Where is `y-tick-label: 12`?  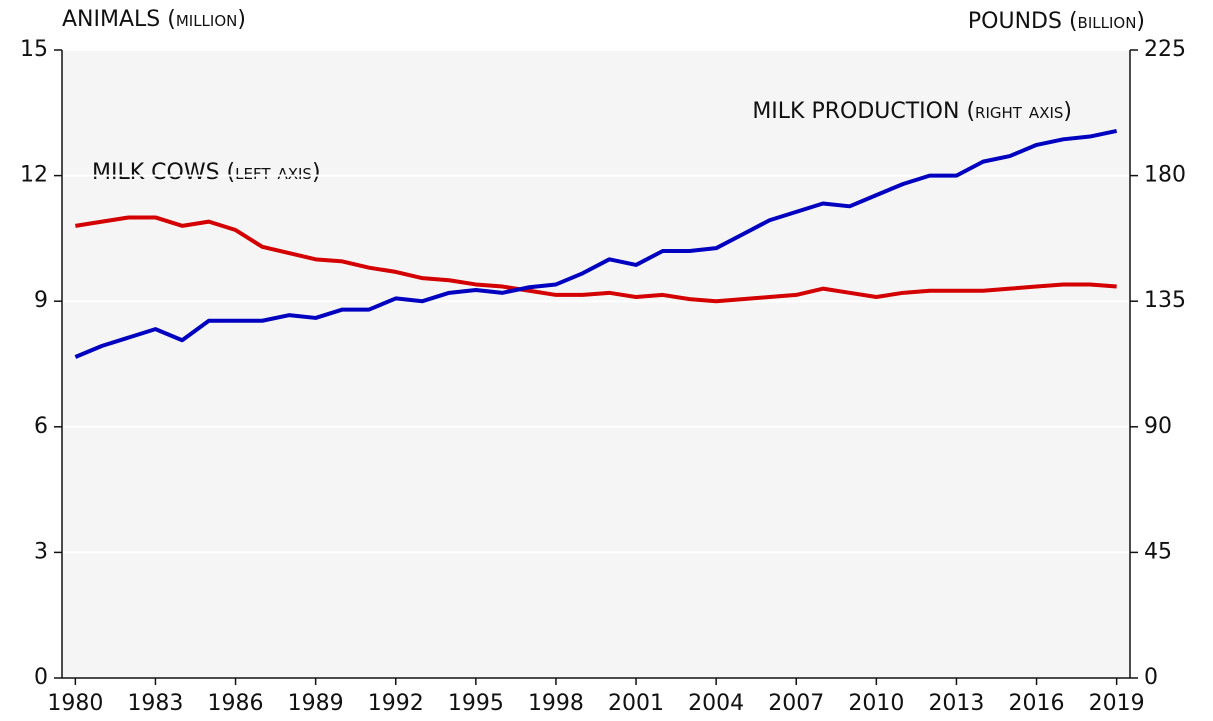 y-tick-label: 12 is located at coordinates (34, 175).